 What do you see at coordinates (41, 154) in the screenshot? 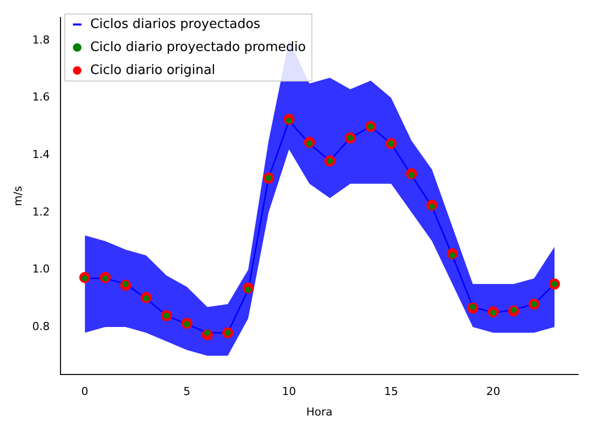
I see `y-tick-label: 1.4` at bounding box center [41, 154].